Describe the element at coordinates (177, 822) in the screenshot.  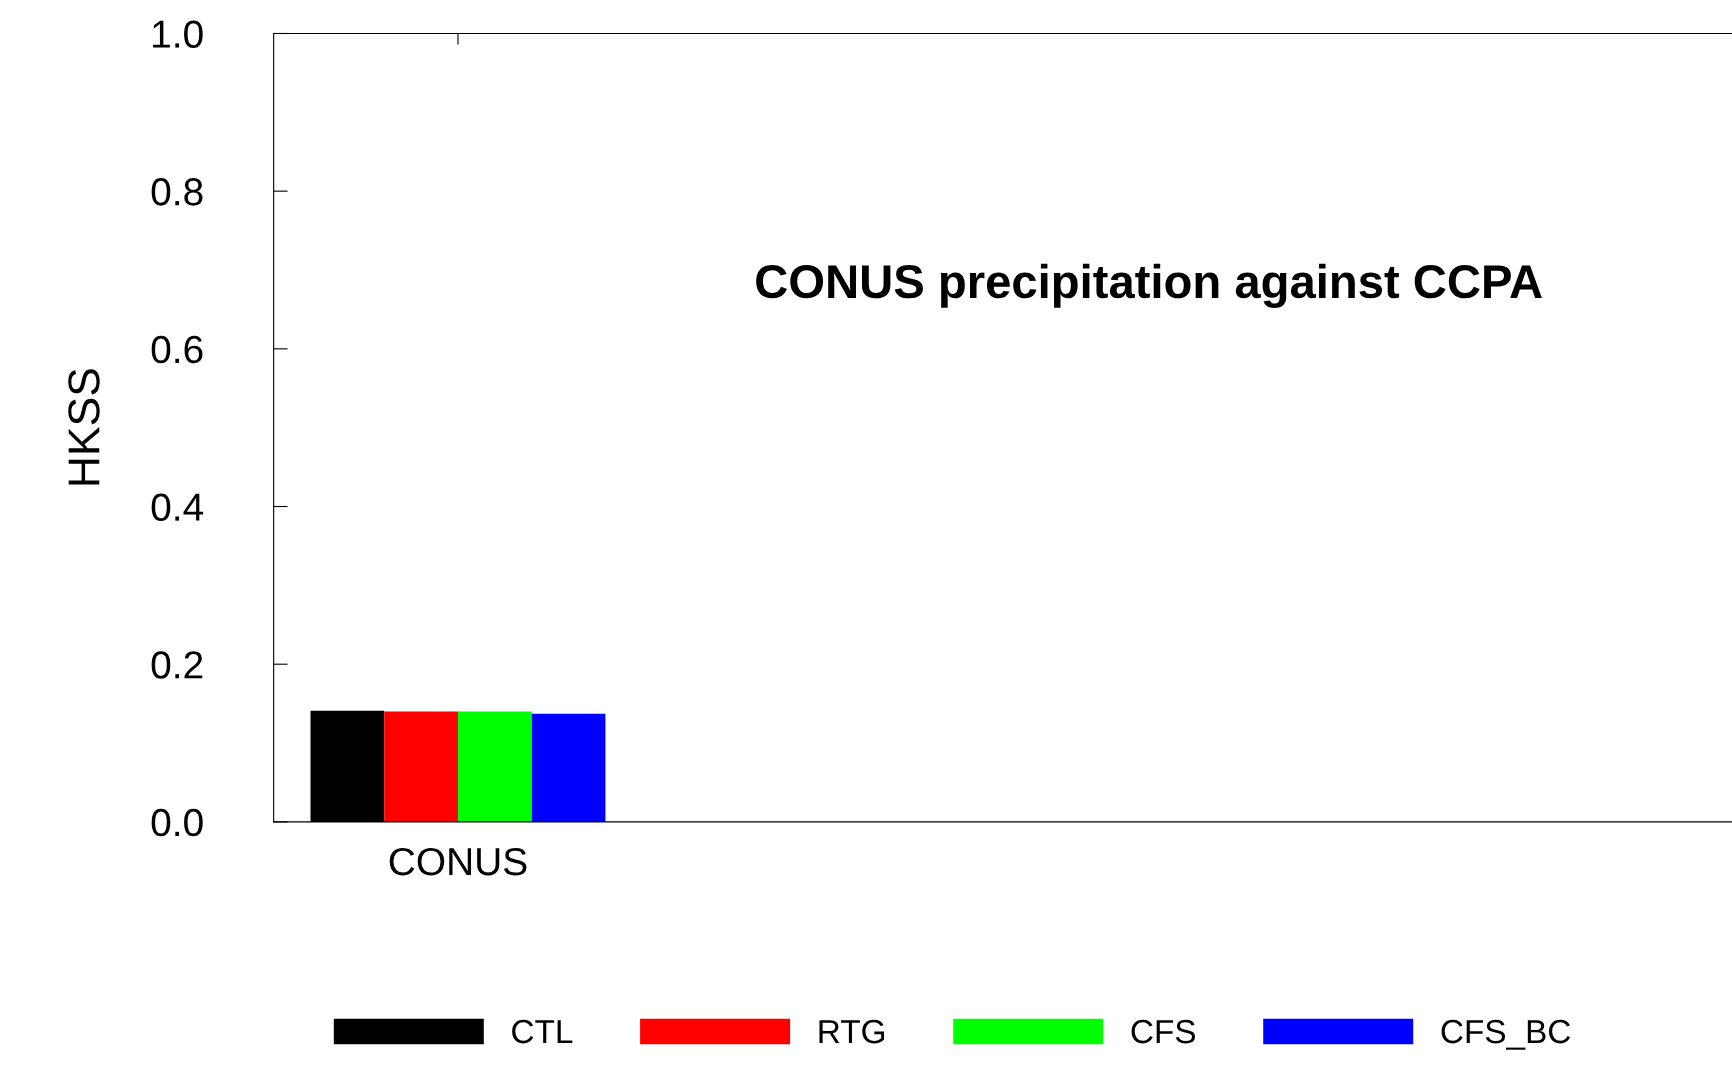
I see `y-tick-label: 0.0` at that location.